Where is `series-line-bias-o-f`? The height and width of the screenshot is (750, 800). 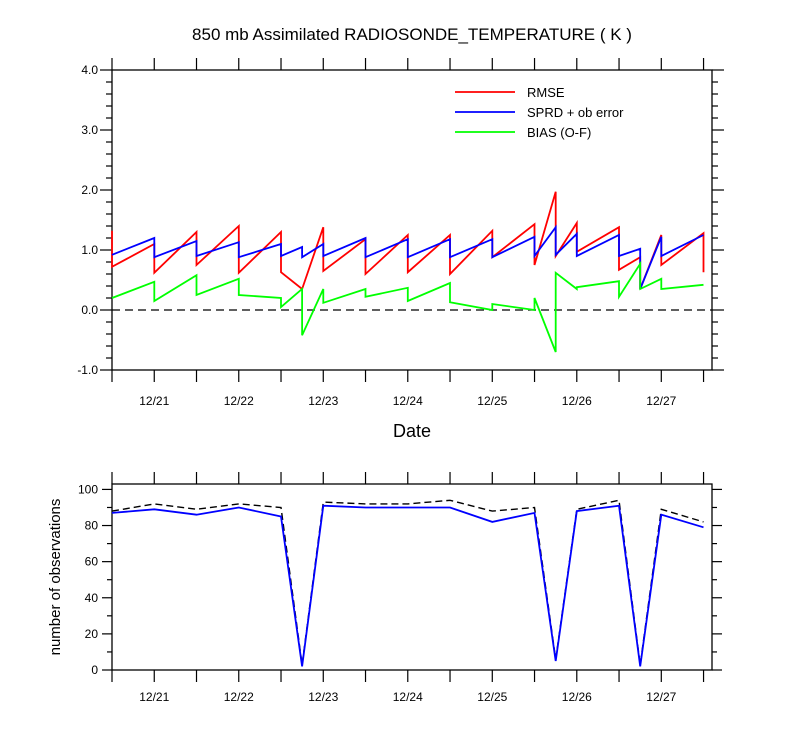 series-line-bias-o-f is located at coordinates (407, 306).